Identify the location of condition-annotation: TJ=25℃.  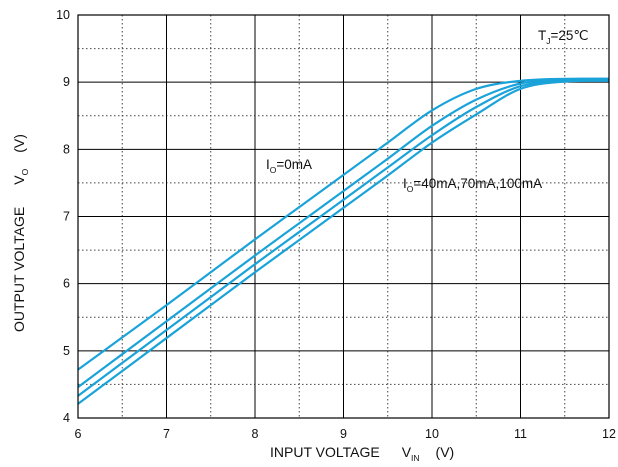
(563, 37).